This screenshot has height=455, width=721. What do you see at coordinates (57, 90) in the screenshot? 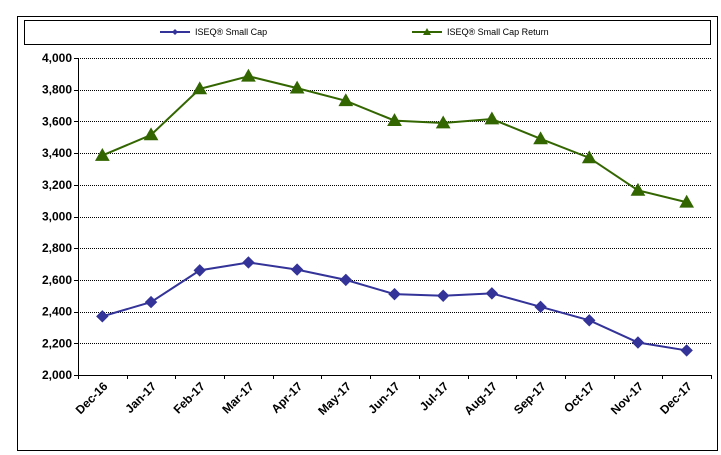
I see `y-tick-label: 3,800` at bounding box center [57, 90].